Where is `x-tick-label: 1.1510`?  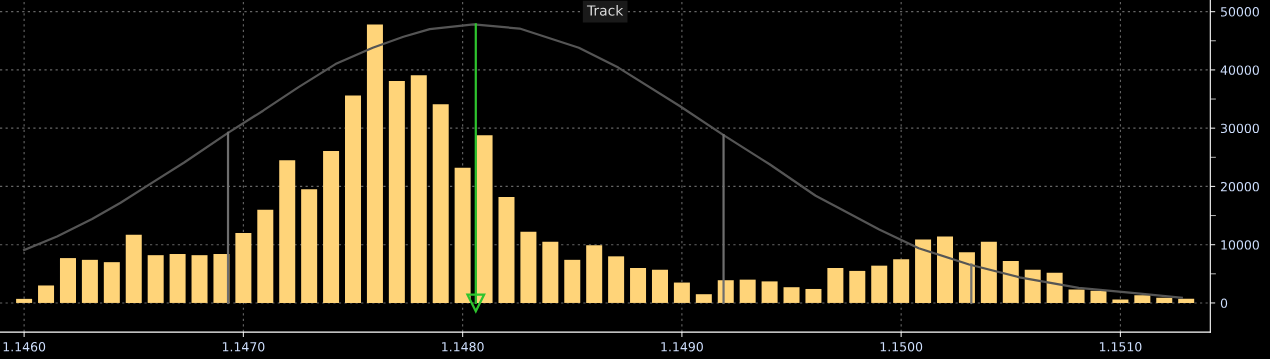
x-tick-label: 1.1510 is located at coordinates (1120, 347).